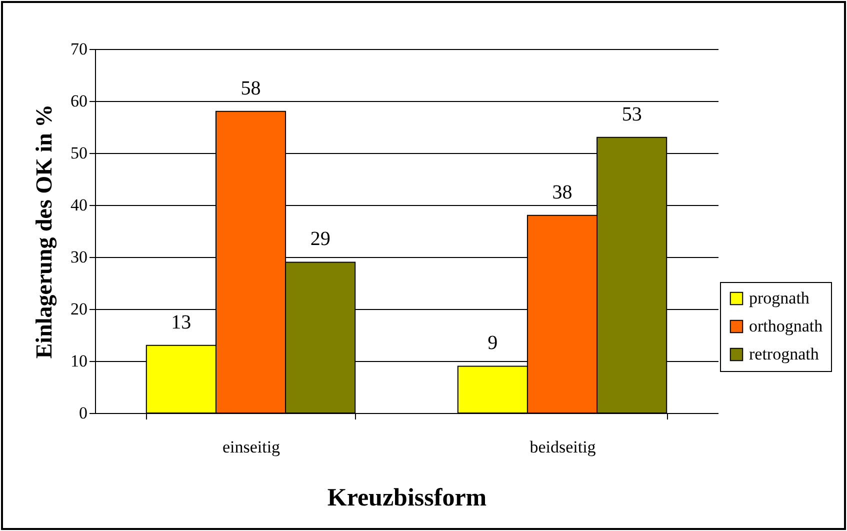 The image size is (847, 531). I want to click on y-tick-label: 50, so click(79, 153).